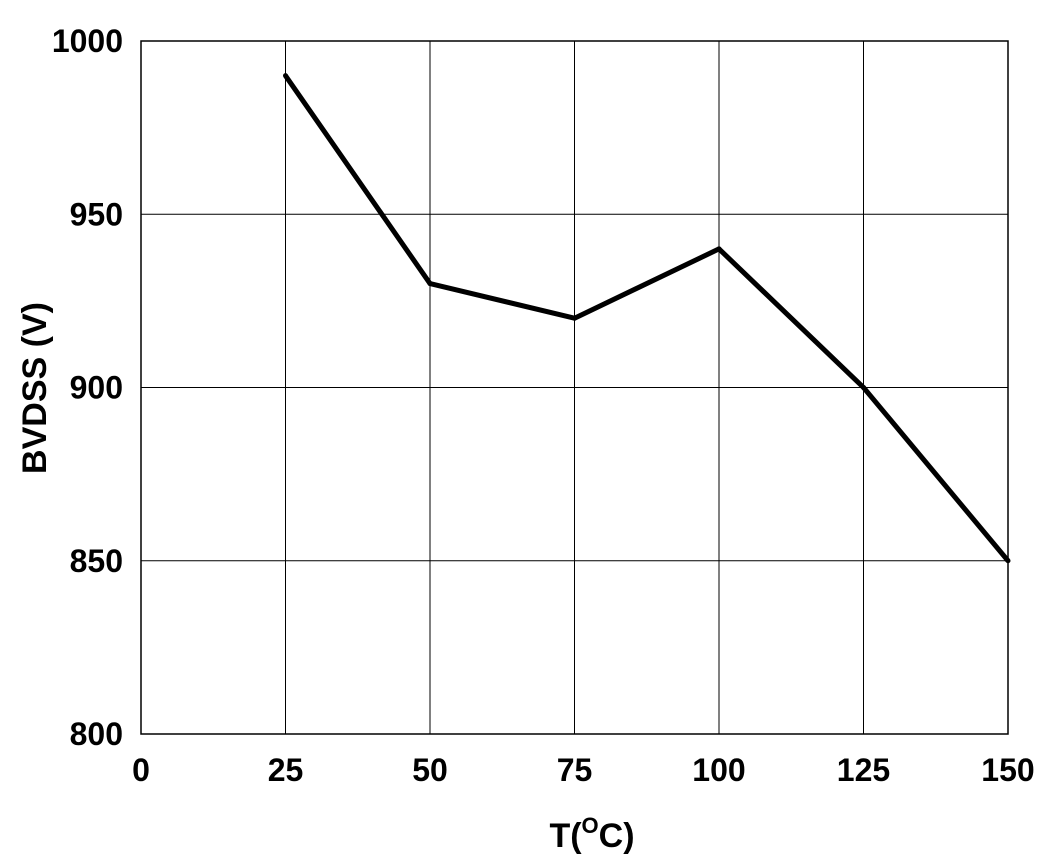 The image size is (1052, 866). I want to click on x-axis-title-suffix: C), so click(617, 836).